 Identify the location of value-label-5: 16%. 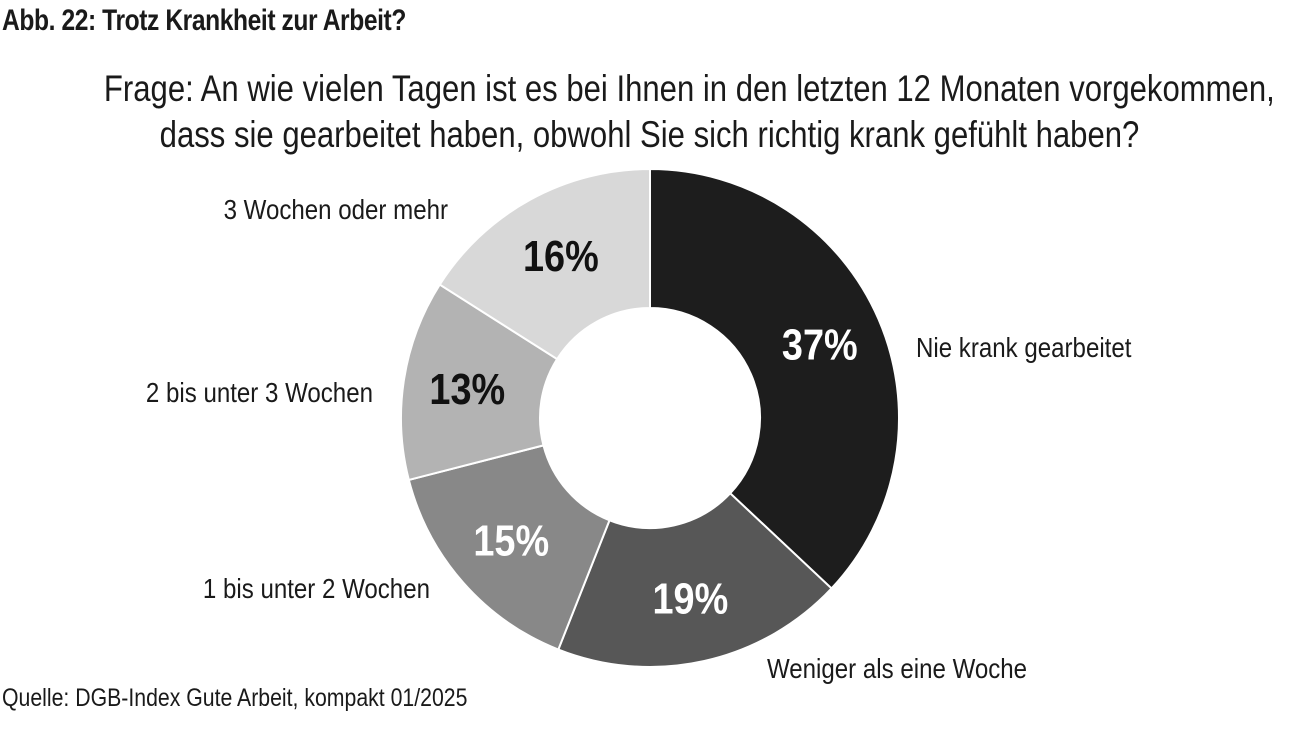
(561, 255).